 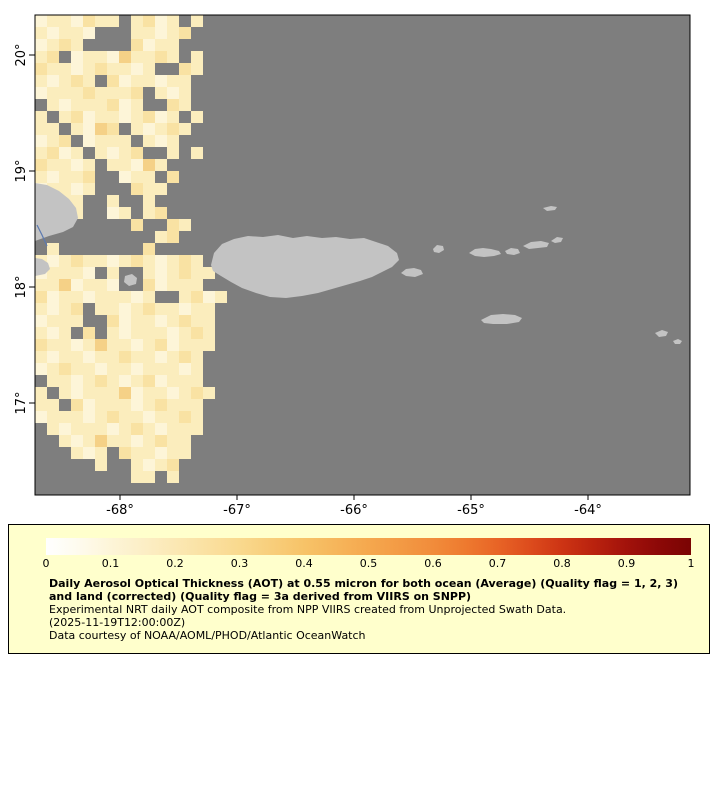 What do you see at coordinates (588, 510) in the screenshot?
I see `lon-tick-label: -64°` at bounding box center [588, 510].